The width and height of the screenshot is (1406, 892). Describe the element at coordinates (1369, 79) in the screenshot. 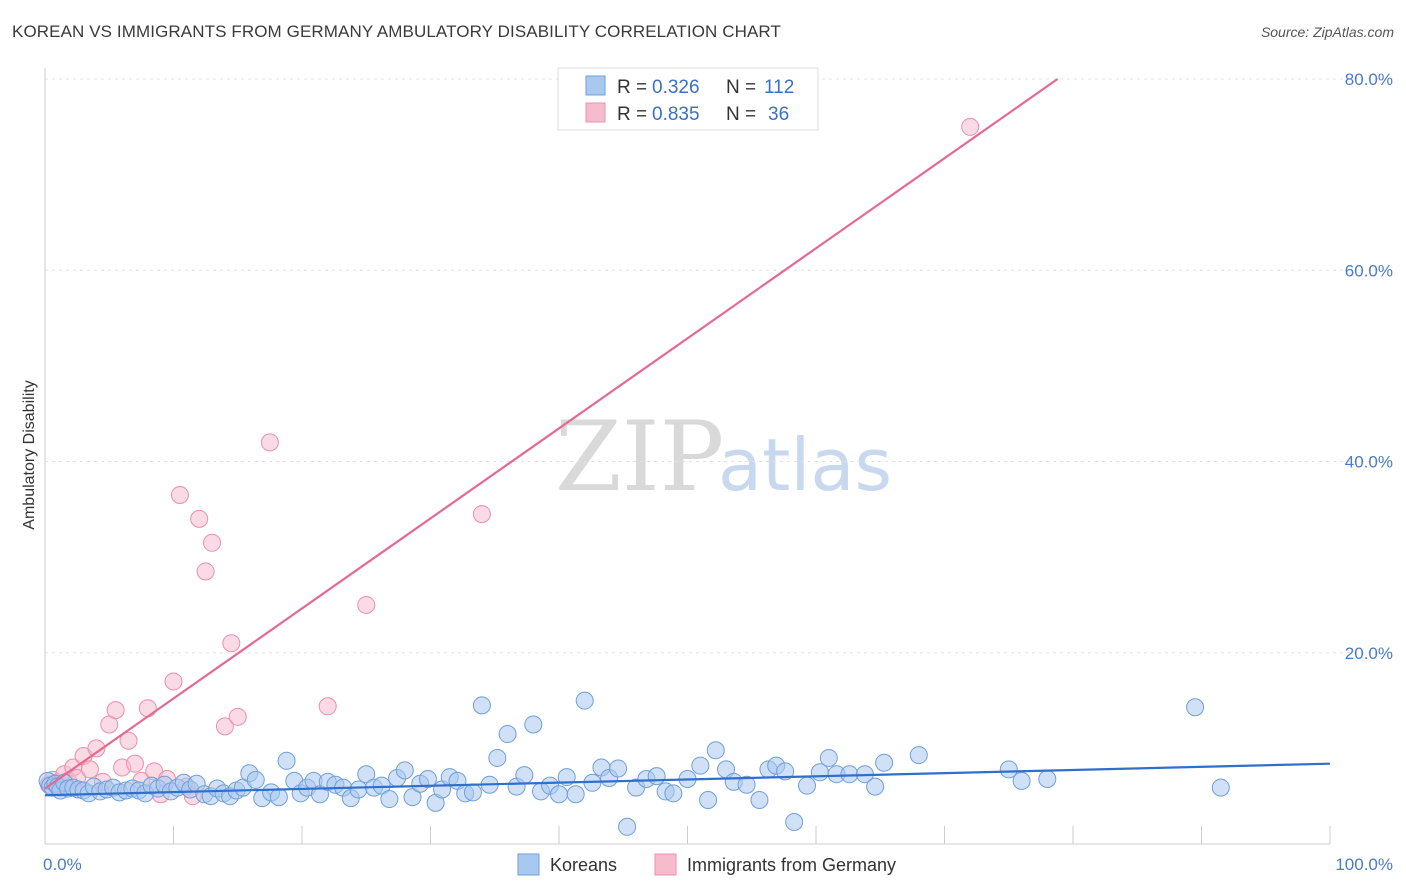

I see `y-tick-label: 80.0%` at that location.